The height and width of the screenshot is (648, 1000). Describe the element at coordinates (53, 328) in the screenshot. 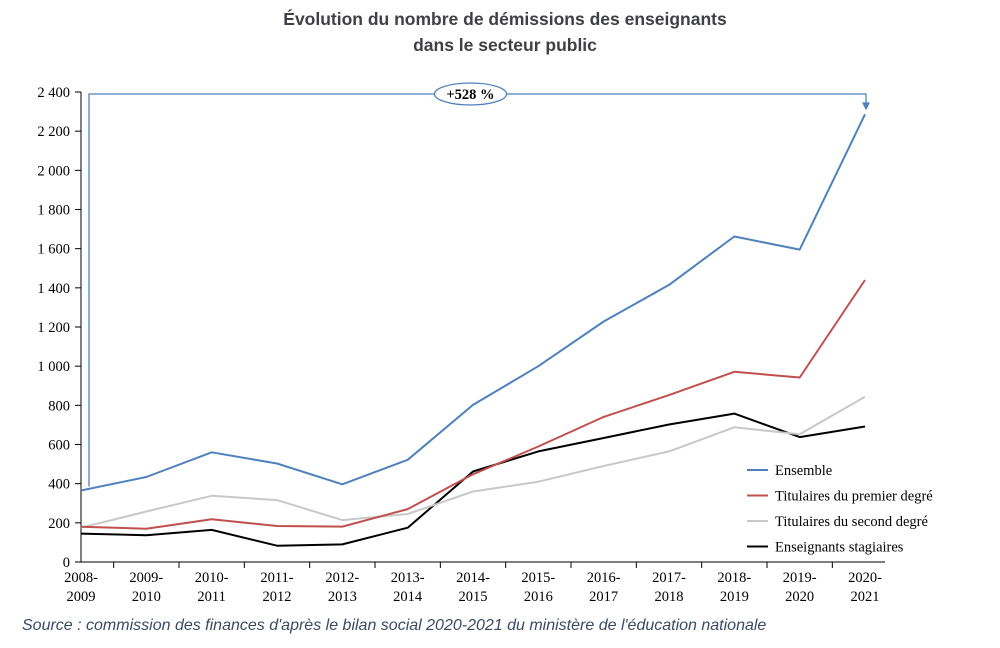

I see `y-tick-label: 1 200` at that location.